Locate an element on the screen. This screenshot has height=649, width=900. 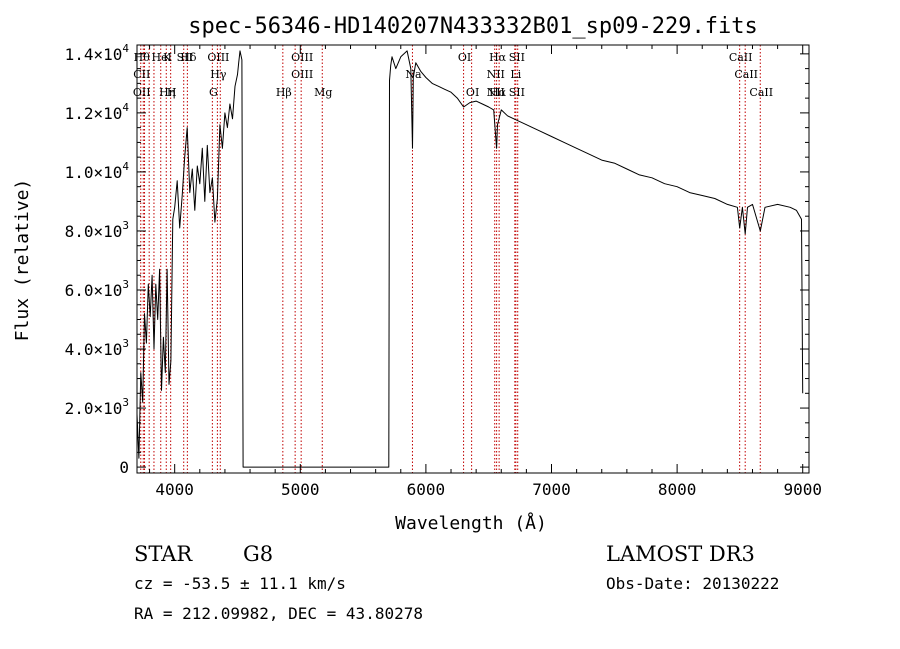
x-tick-label: 7000 is located at coordinates (551, 489).